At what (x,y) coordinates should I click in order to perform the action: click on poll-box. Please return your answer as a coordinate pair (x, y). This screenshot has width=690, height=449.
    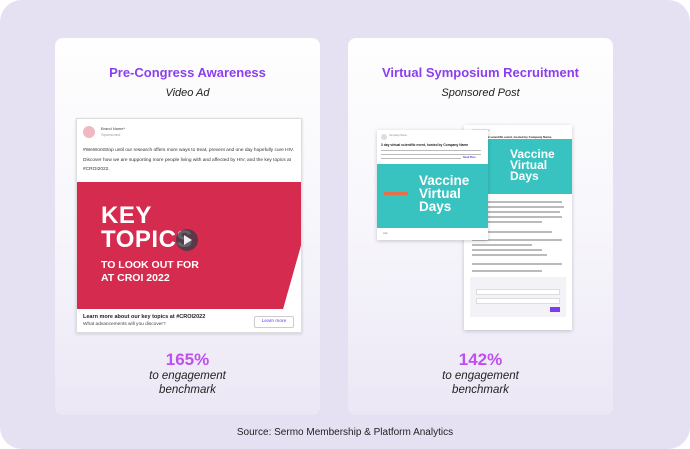
    Looking at the image, I should click on (518, 297).